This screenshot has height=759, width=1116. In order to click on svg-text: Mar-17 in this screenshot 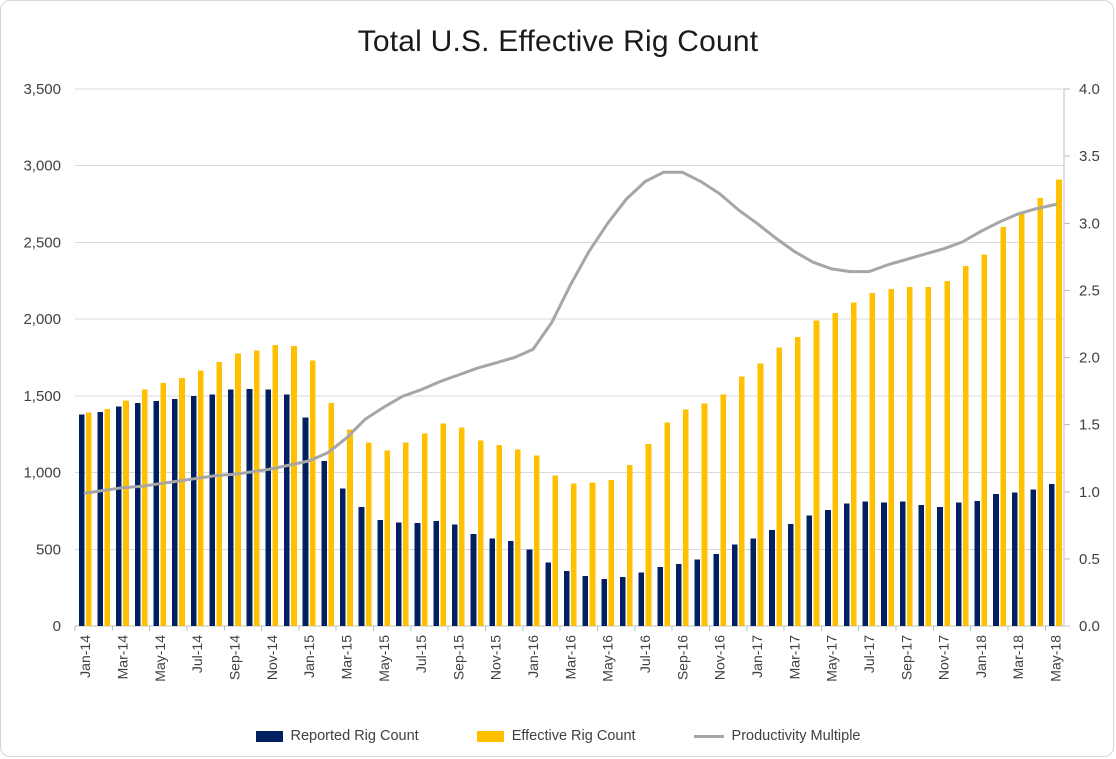, I will do `click(794, 657)`.